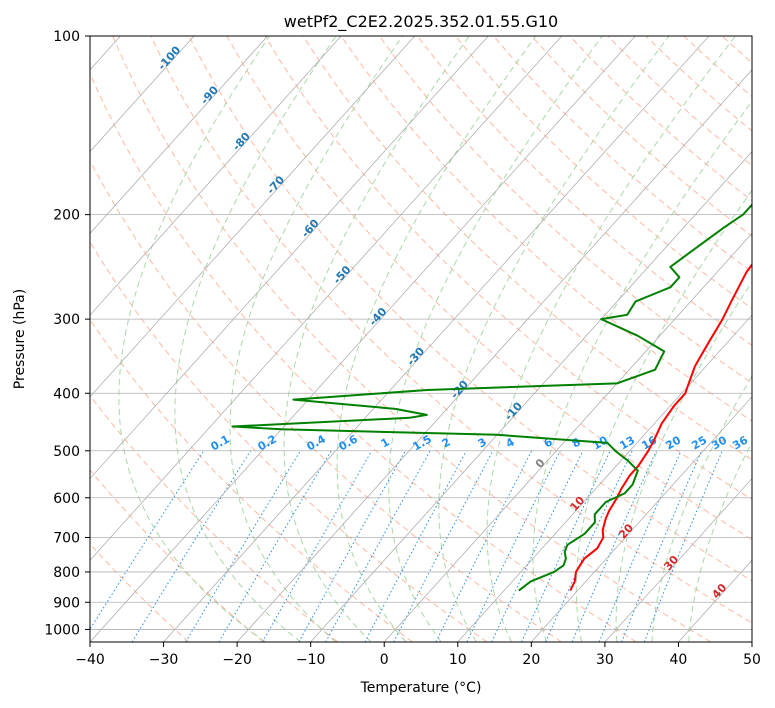  Describe the element at coordinates (164, 660) in the screenshot. I see `x-tick-label: −30` at that location.